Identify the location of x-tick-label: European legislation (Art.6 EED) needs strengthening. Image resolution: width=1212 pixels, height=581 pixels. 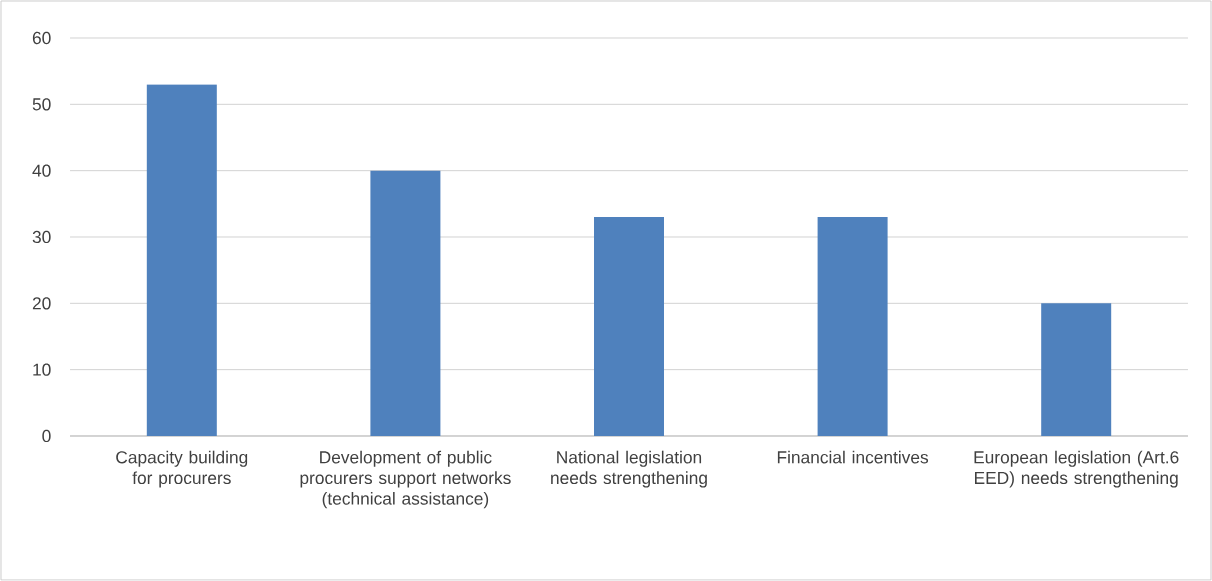
(1076, 469).